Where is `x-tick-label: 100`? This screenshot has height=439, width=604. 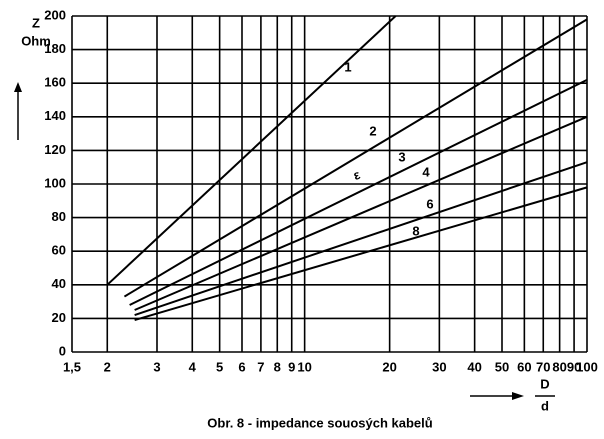
x-tick-label: 100 is located at coordinates (587, 366).